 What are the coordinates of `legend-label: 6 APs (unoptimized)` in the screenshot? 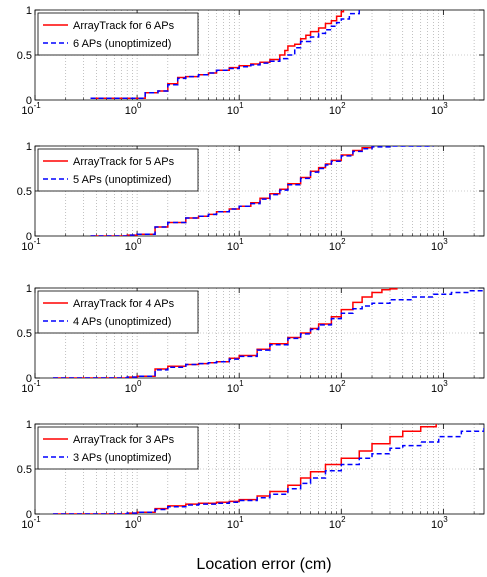 It's located at (122, 44).